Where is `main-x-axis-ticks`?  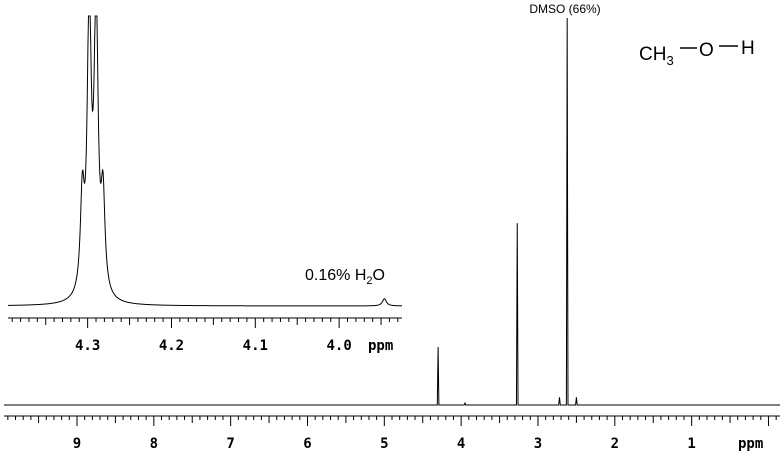 main-x-axis-ticks is located at coordinates (392, 421).